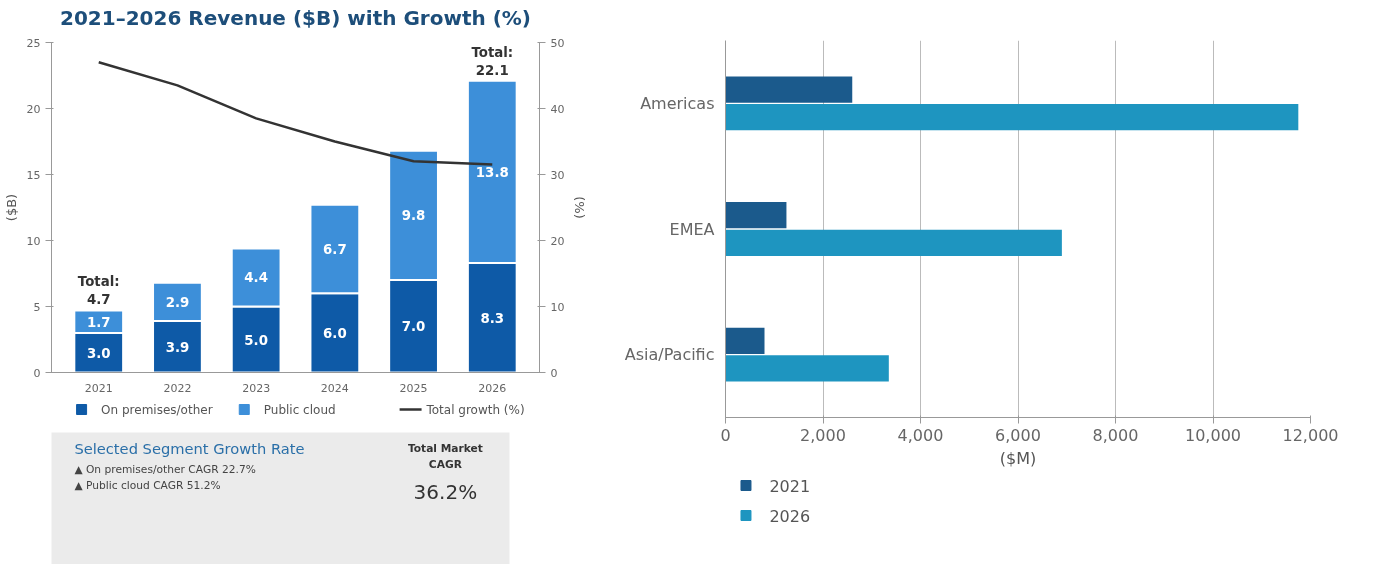 This screenshot has width=1375, height=571. What do you see at coordinates (1018, 435) in the screenshot?
I see `x-tick-label: 6,000` at bounding box center [1018, 435].